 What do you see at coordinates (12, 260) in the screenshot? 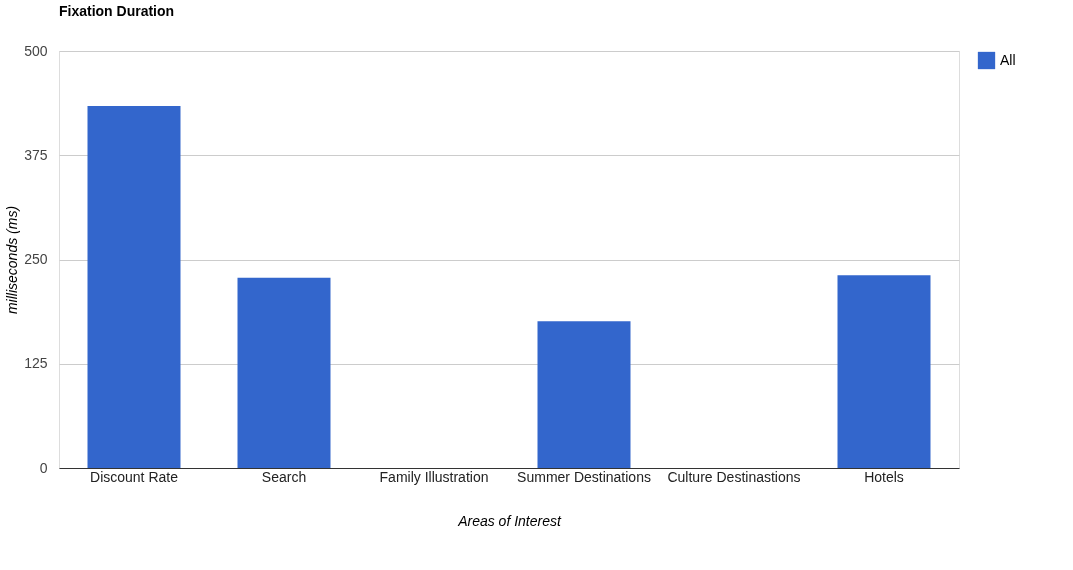
I see `y-axis-title: milliseconds (ms)` at bounding box center [12, 260].